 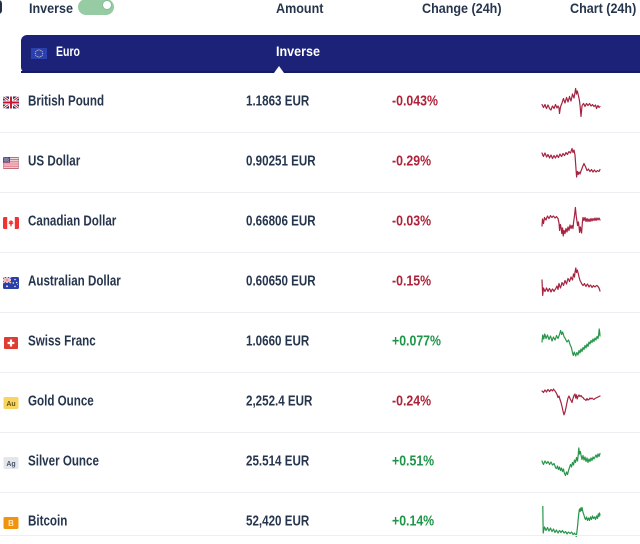 I want to click on svg-text: B, so click(x=11, y=523).